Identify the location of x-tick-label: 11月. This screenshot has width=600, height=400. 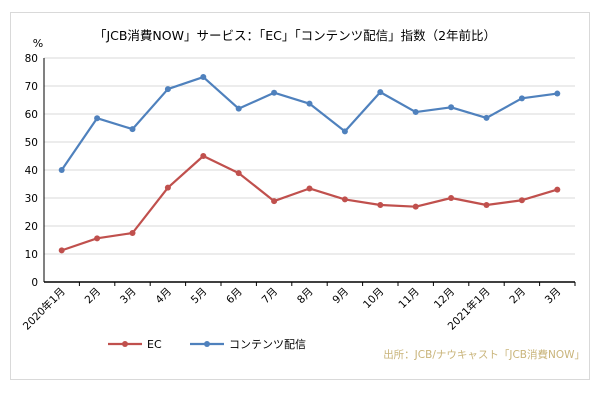
(408, 298).